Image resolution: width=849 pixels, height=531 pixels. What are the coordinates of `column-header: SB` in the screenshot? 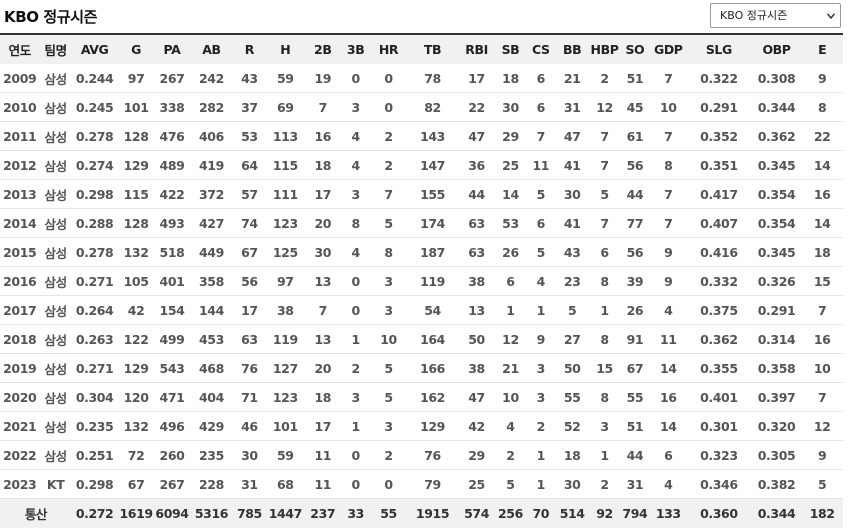 It's located at (510, 48).